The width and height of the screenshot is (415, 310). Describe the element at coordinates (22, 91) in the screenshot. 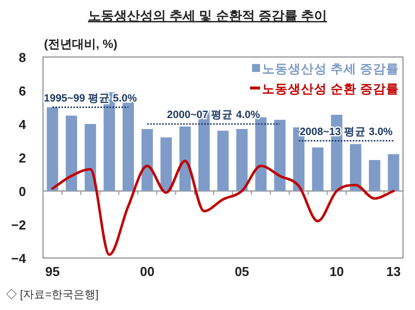

I see `y-tick-label: 6` at that location.